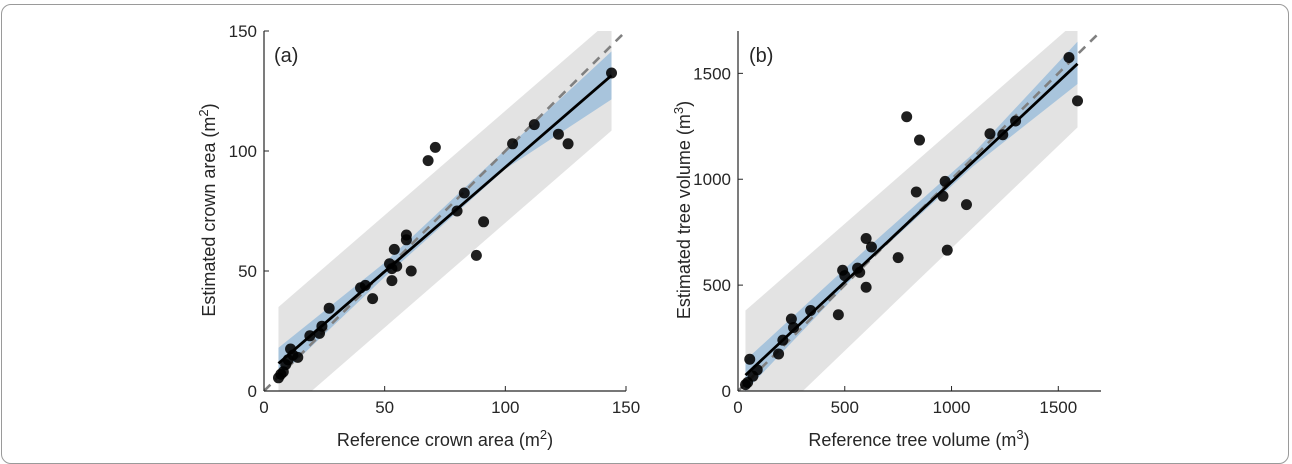  What do you see at coordinates (717, 285) in the screenshot?
I see `y-tick-label: 500` at bounding box center [717, 285].